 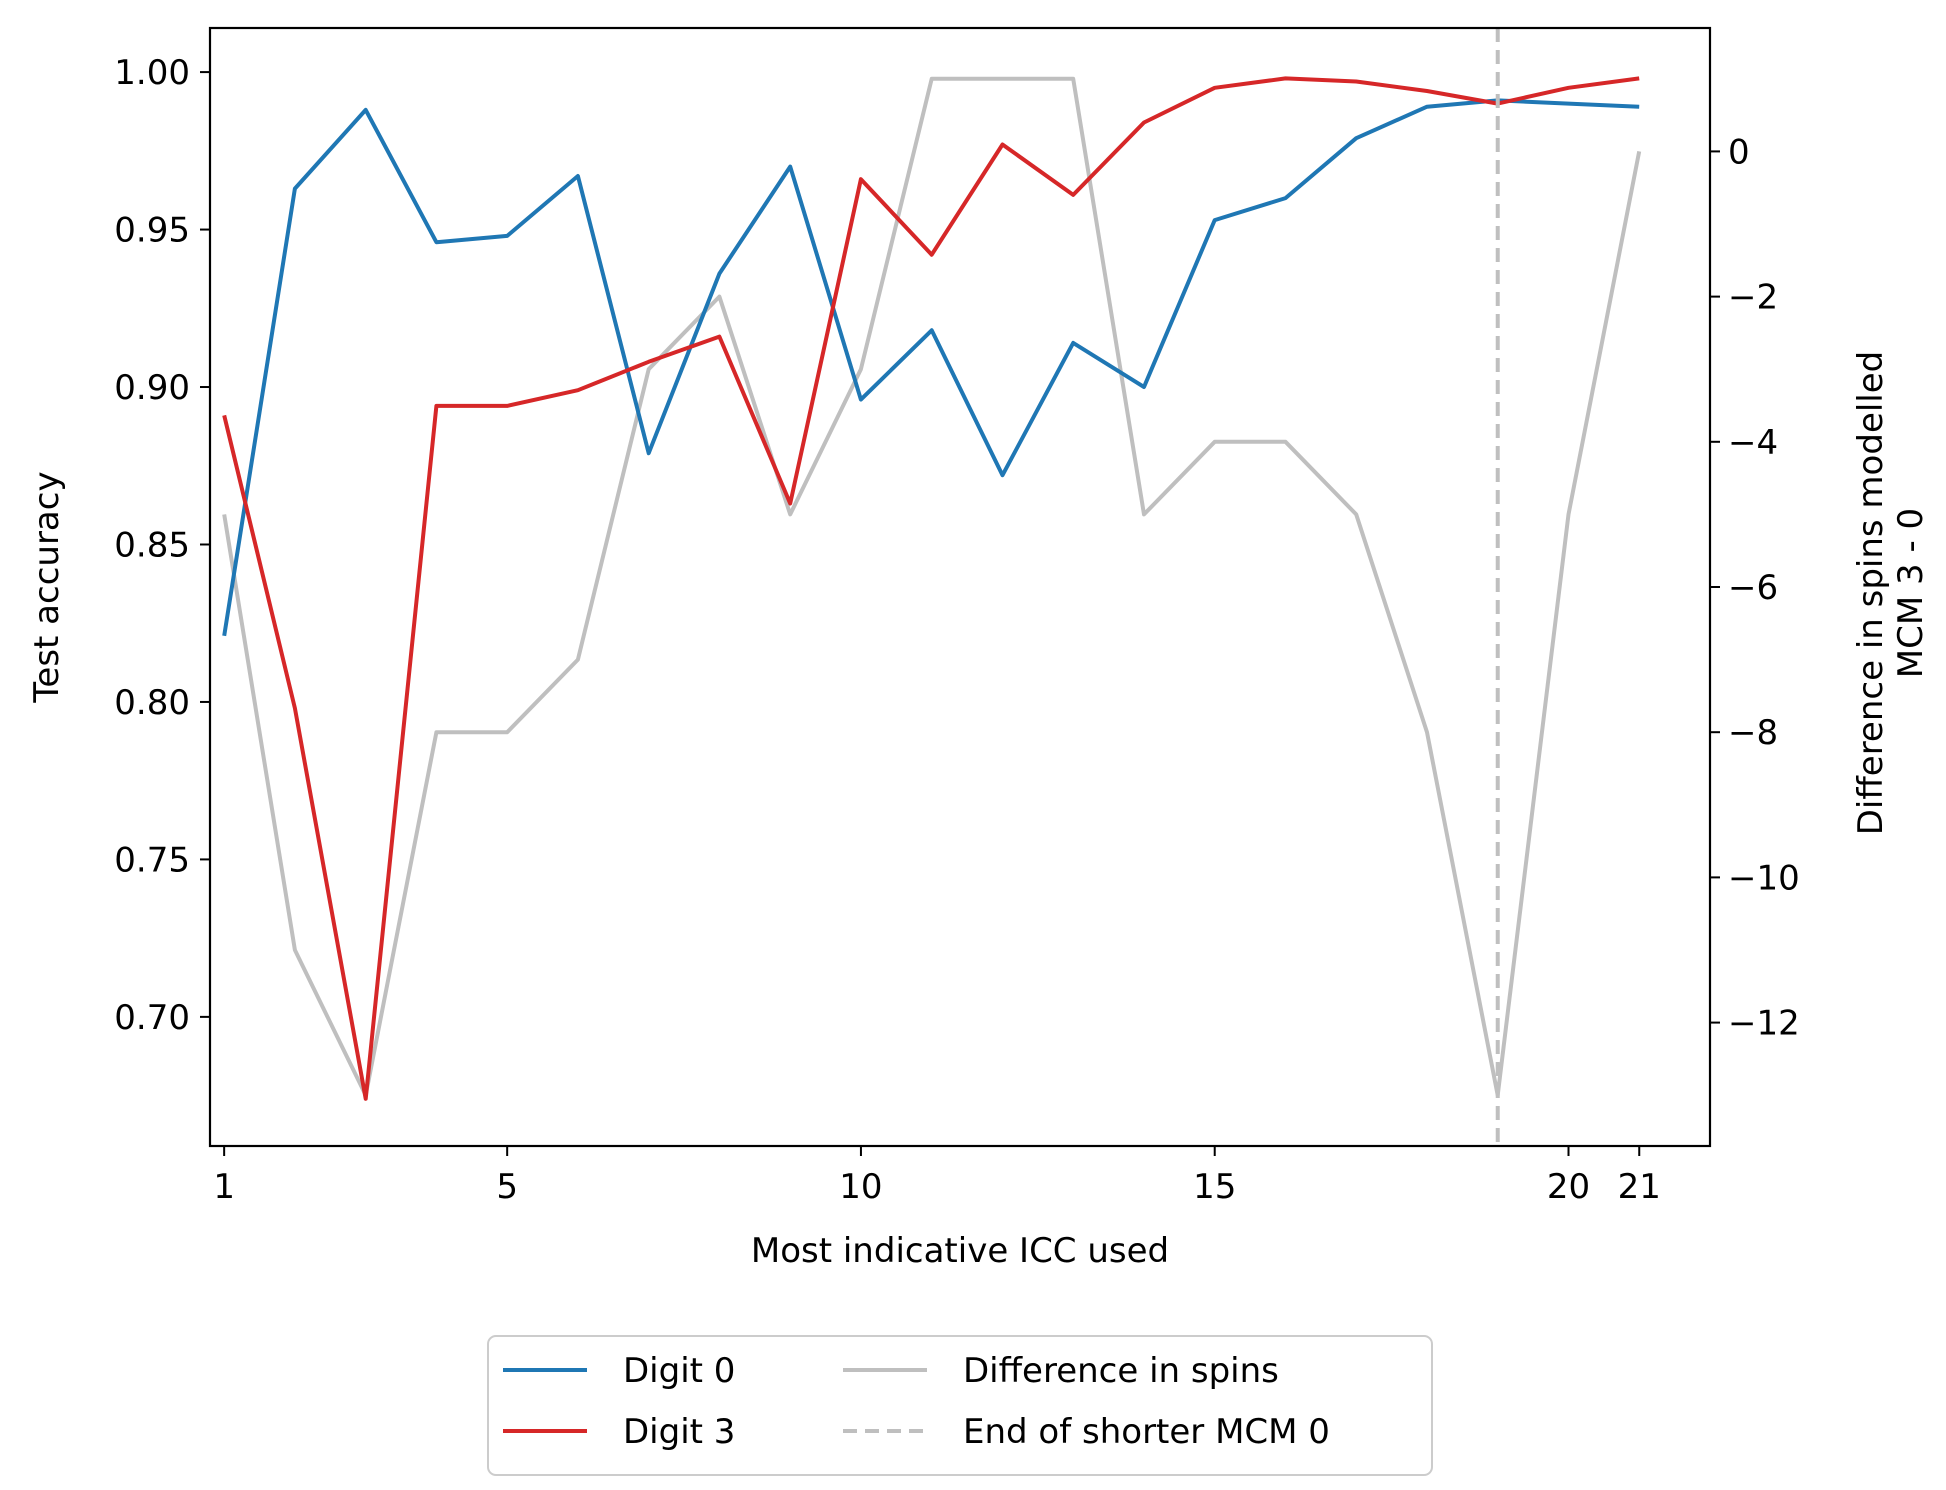 What do you see at coordinates (679, 1371) in the screenshot?
I see `legend-label-digit-0: Digit 0` at bounding box center [679, 1371].